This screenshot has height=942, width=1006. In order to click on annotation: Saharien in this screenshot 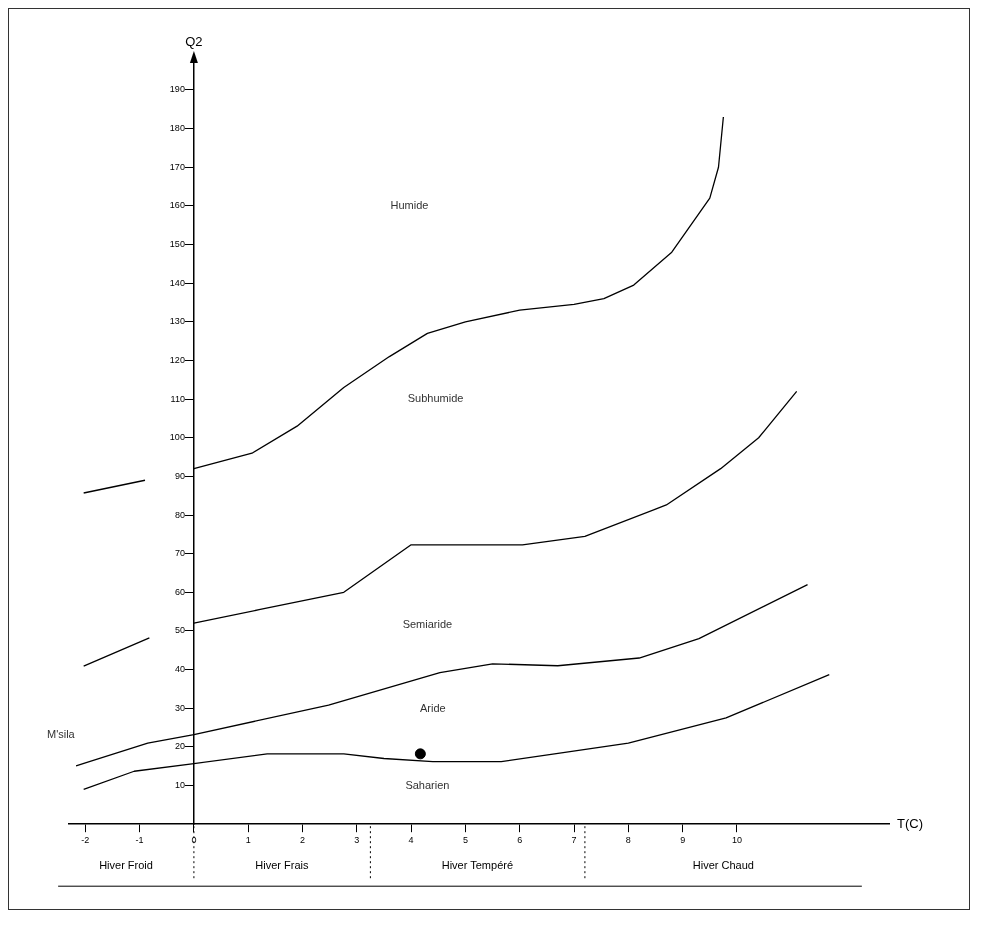, I will do `click(427, 784)`.